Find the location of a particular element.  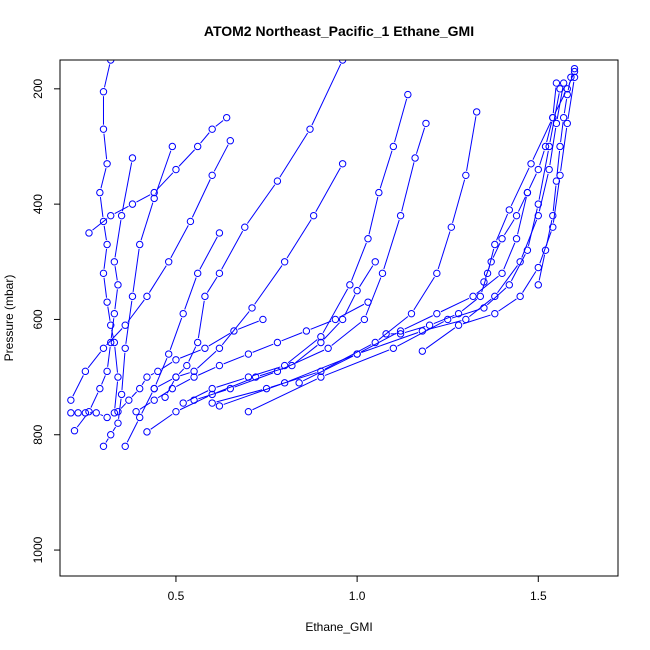

y-tick-label: 400 is located at coordinates (38, 204).